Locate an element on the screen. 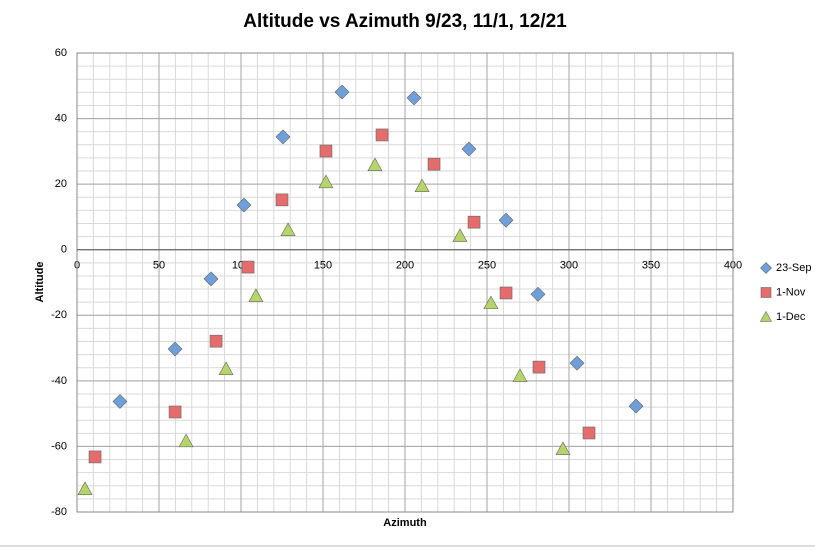 Image resolution: width=815 pixels, height=558 pixels. x-tick-label: 150 is located at coordinates (323, 266).